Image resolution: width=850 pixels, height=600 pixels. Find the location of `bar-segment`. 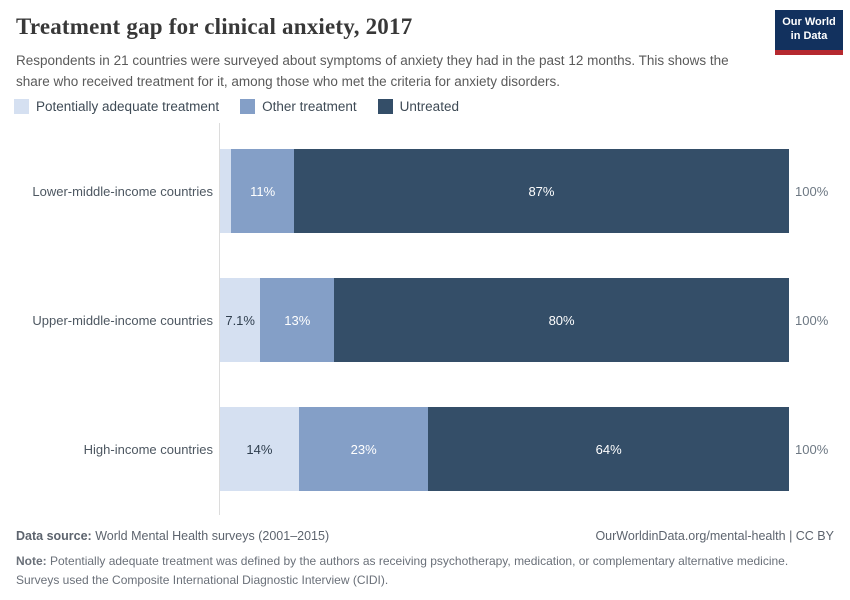

bar-segment is located at coordinates (226, 191).